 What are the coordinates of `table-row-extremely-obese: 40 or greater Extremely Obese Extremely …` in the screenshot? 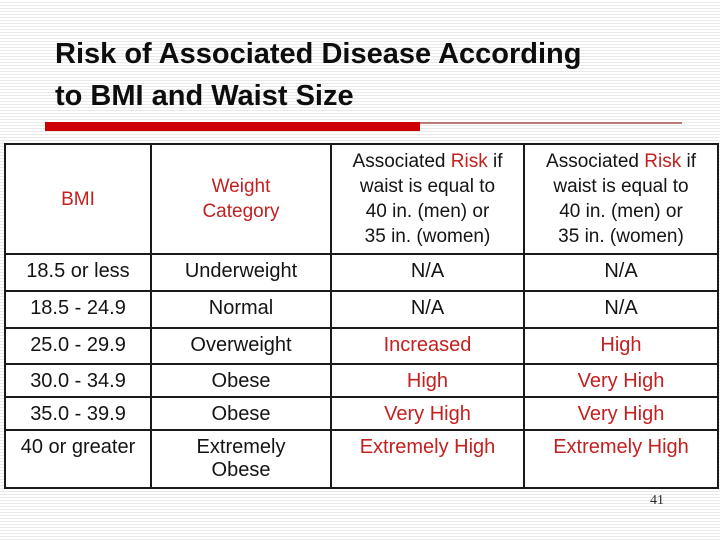 It's located at (361, 459).